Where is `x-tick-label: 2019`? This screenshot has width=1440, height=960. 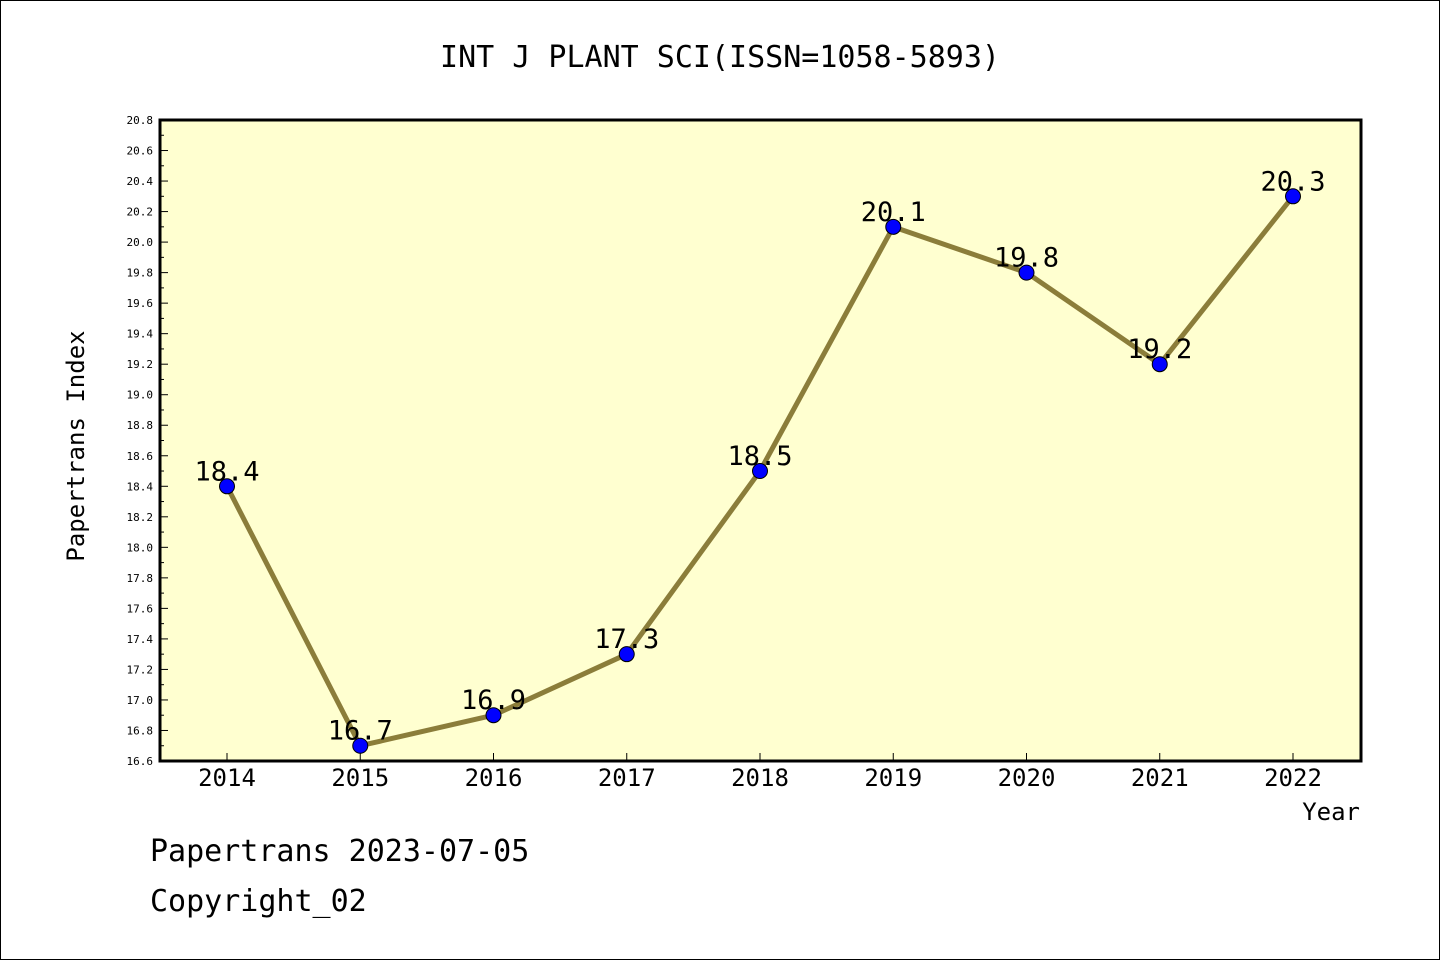 x-tick-label: 2019 is located at coordinates (893, 778).